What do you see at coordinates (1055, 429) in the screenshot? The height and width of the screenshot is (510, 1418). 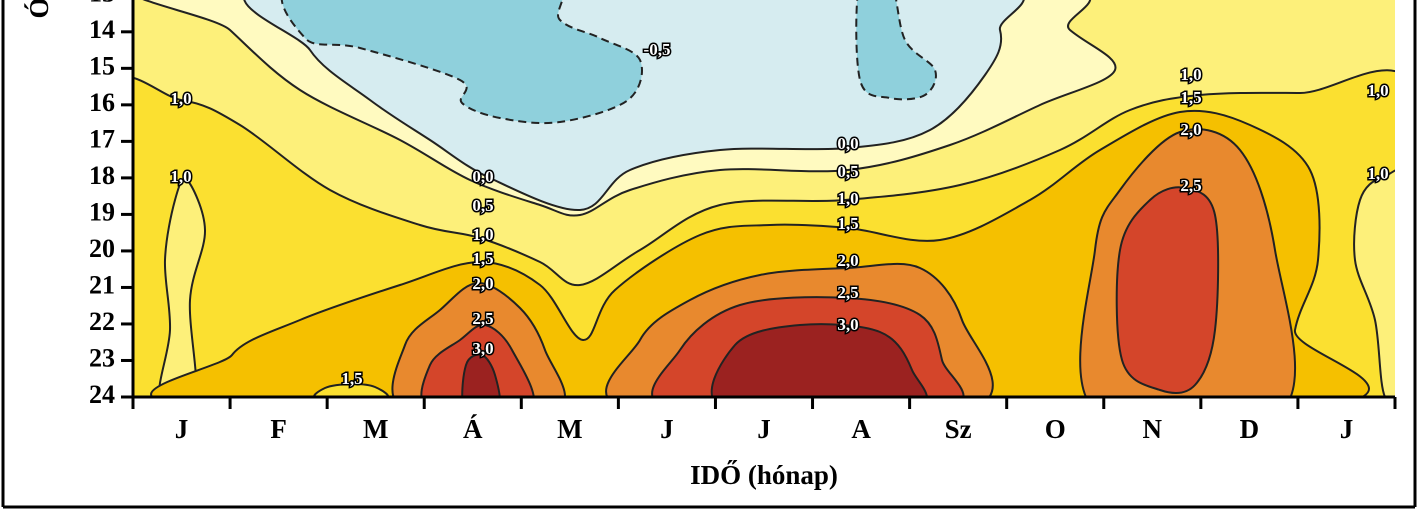 I see `x-tick-label: O` at bounding box center [1055, 429].